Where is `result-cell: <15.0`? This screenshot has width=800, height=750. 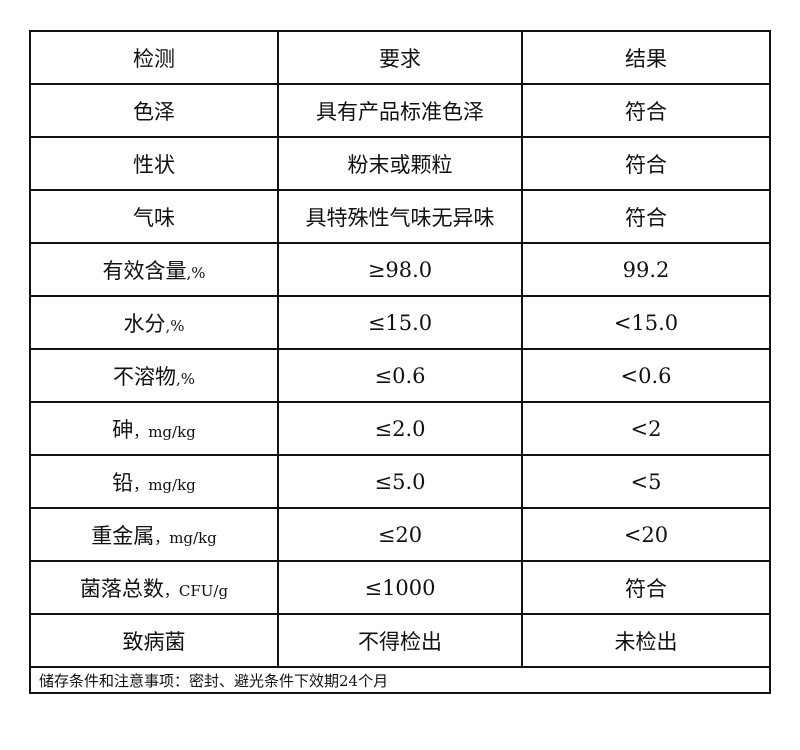 result-cell: <15.0 is located at coordinates (646, 322).